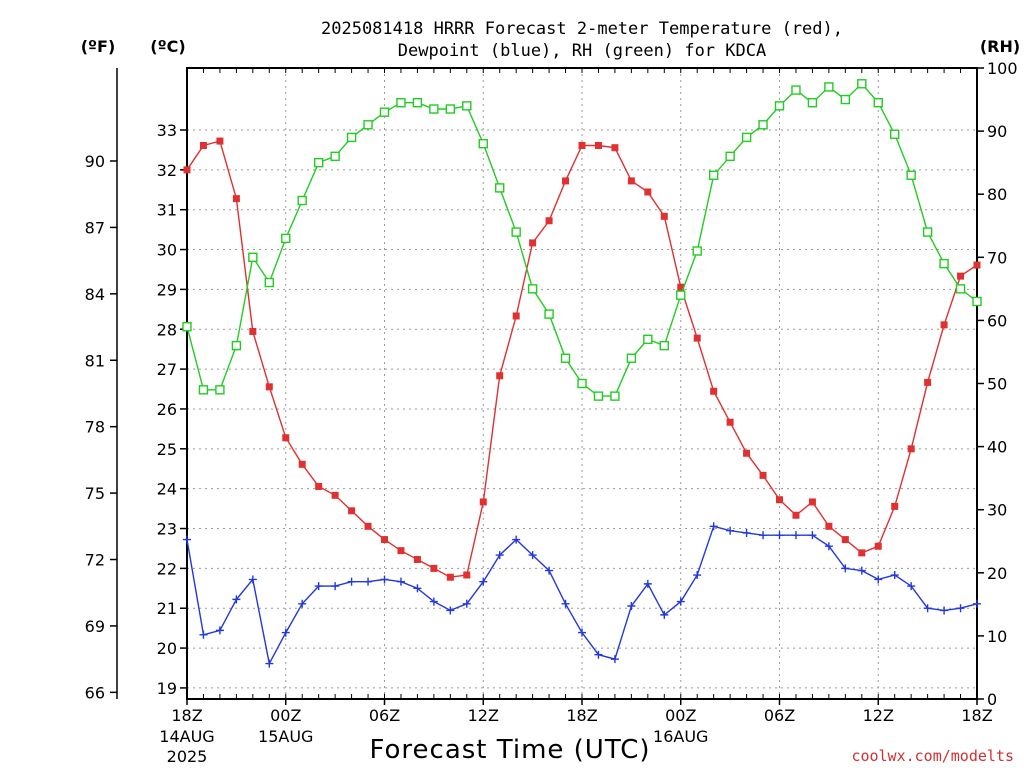 This screenshot has height=768, width=1024. Describe the element at coordinates (172, 409) in the screenshot. I see `celsius-axis: 19 20 21 22 23 24 25 26 27 28 29 30 31 32 33` at that location.